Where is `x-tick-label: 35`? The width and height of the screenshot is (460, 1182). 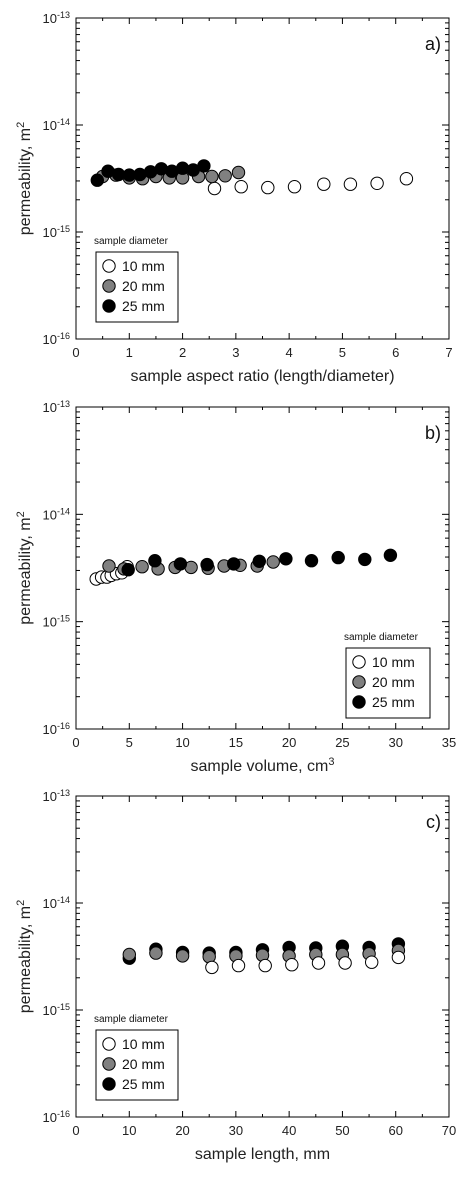
x-tick-label: 35 is located at coordinates (449, 742).